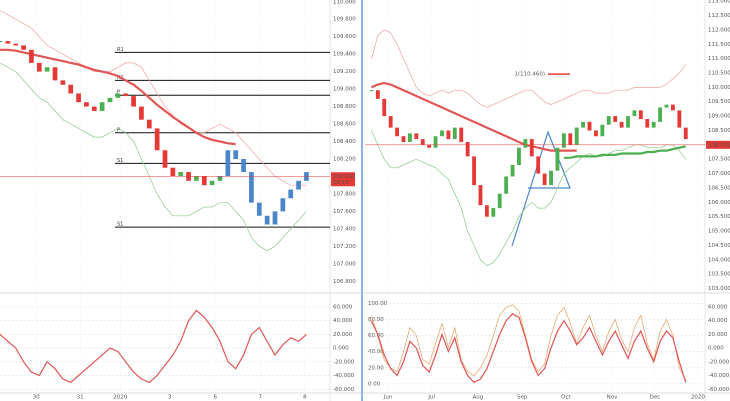 This screenshot has width=730, height=401. Describe the element at coordinates (698, 398) in the screenshot. I see `x-tick-label: 2020` at that location.